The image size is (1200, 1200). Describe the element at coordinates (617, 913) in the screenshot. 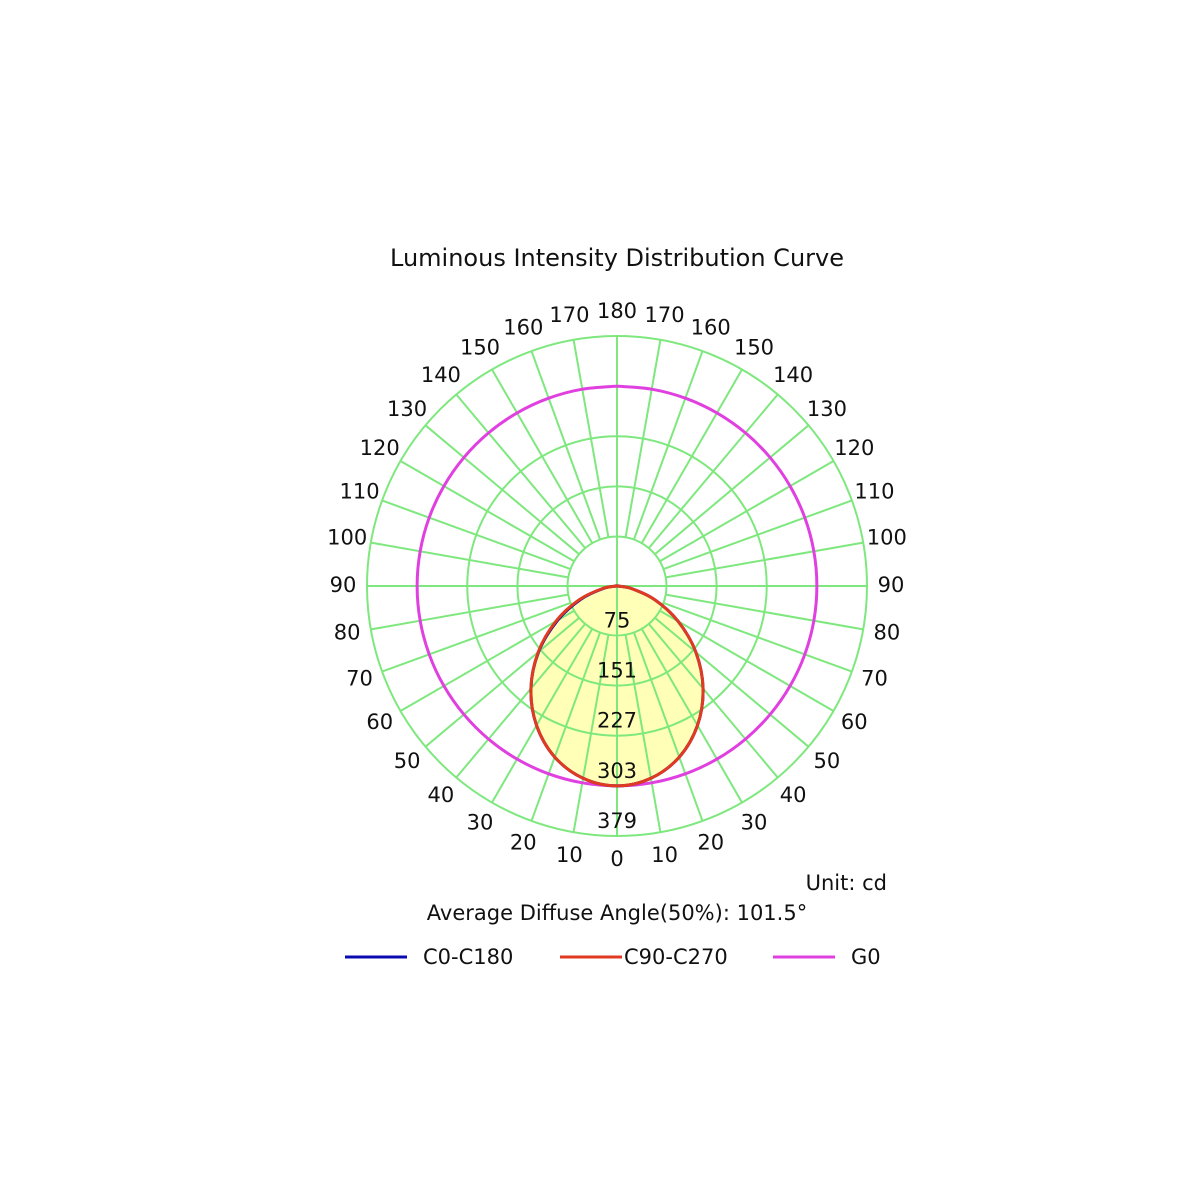

I see `annotation: Average Diffuse Angle(50%): 101.5°` at that location.